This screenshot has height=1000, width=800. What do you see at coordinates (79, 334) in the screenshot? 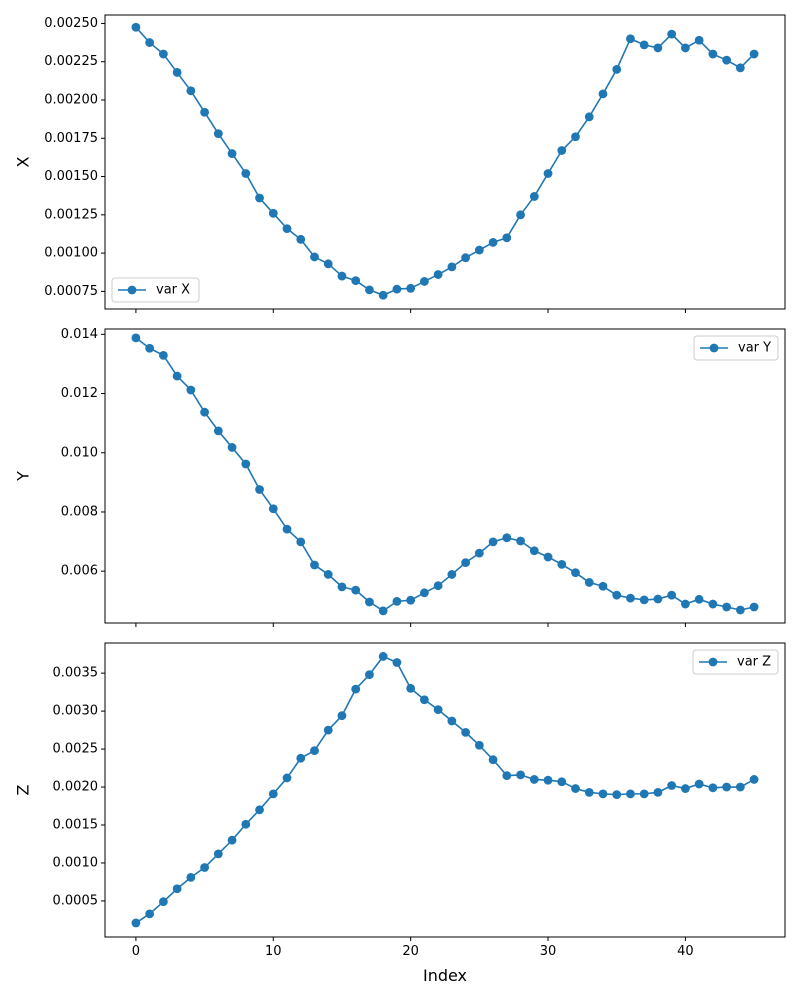
I see `y-tick-label: 0.014` at bounding box center [79, 334].